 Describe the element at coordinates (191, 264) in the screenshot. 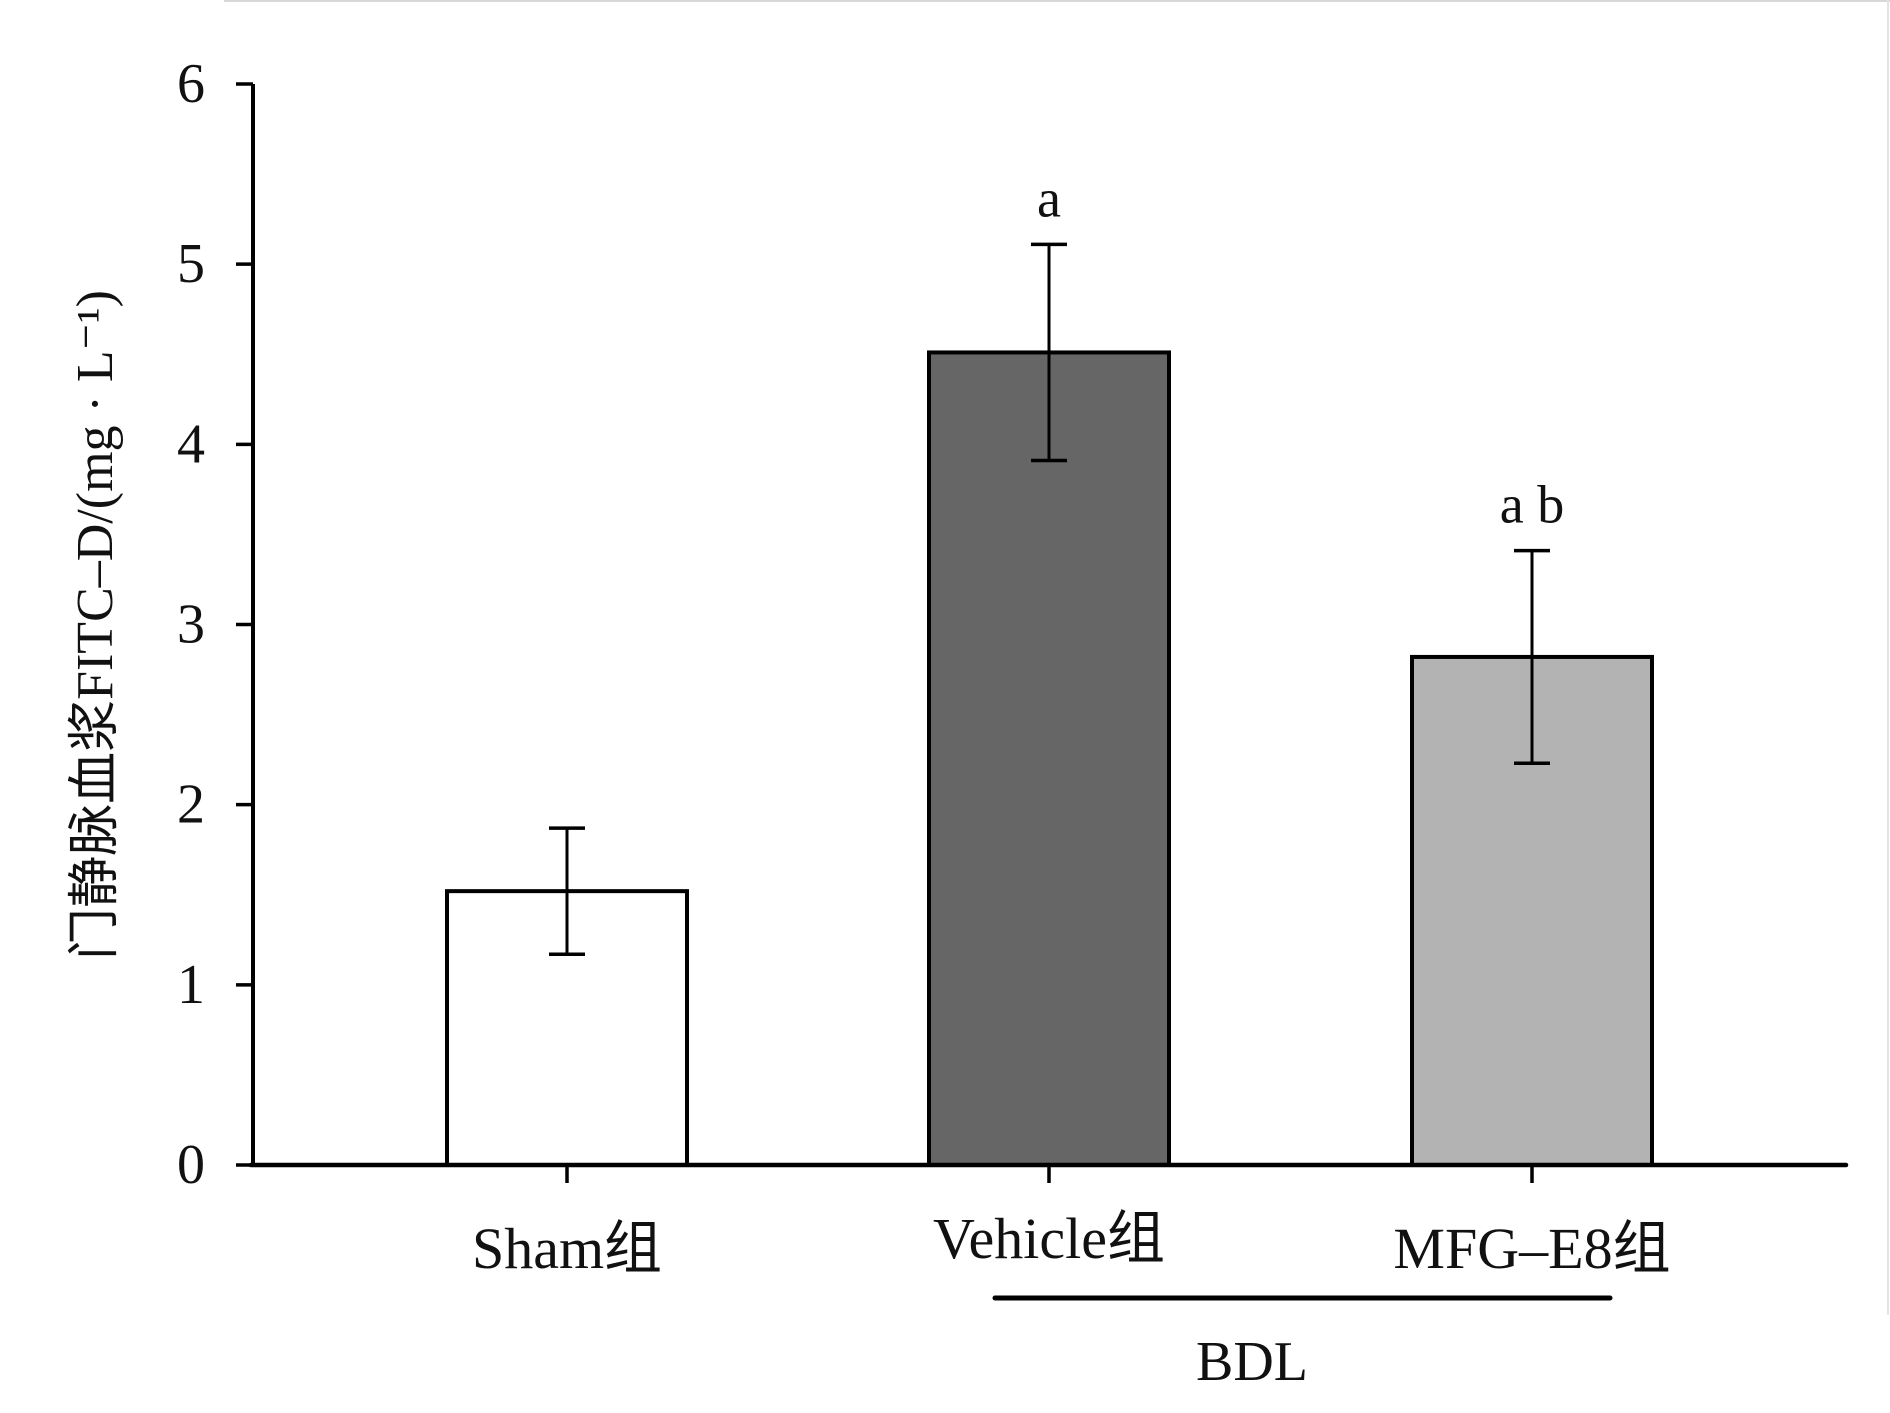

I see `y-tick-label: 5` at that location.